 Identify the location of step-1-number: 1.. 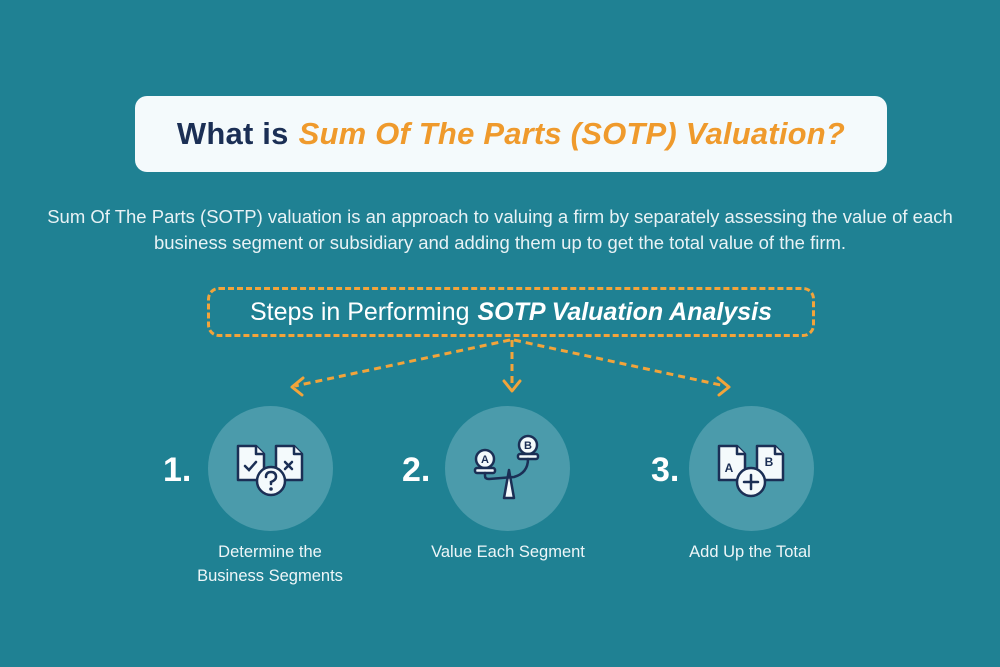
(177, 470).